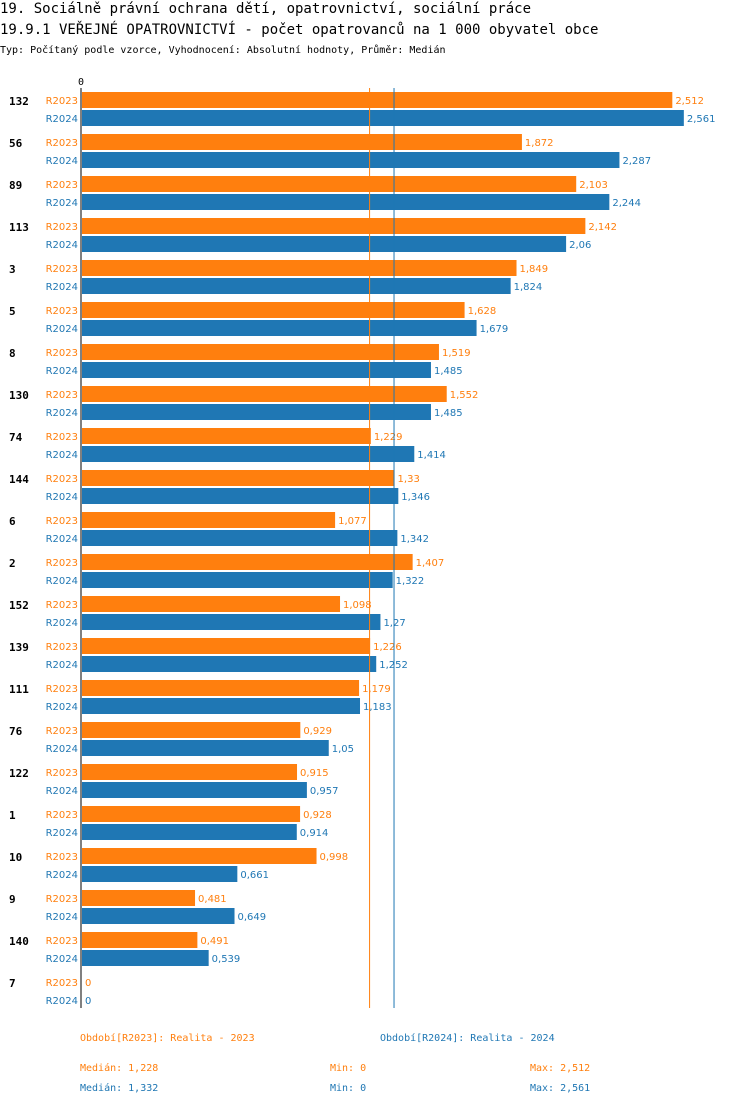  I want to click on data-label: 1,27, so click(394, 623).